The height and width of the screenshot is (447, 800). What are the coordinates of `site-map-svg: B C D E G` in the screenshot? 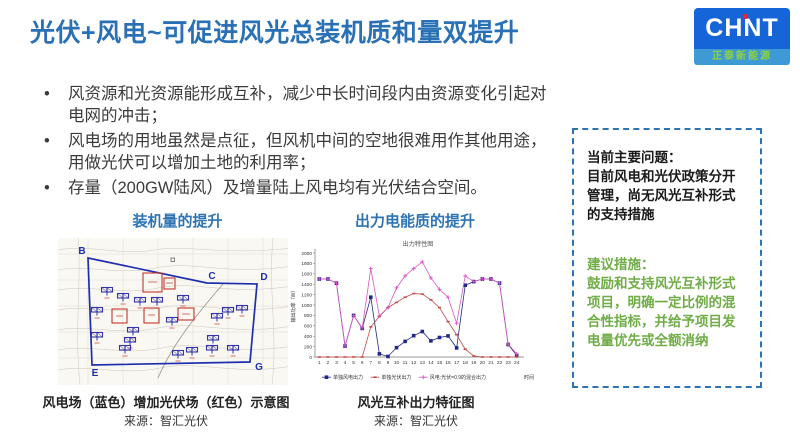 It's located at (175, 311).